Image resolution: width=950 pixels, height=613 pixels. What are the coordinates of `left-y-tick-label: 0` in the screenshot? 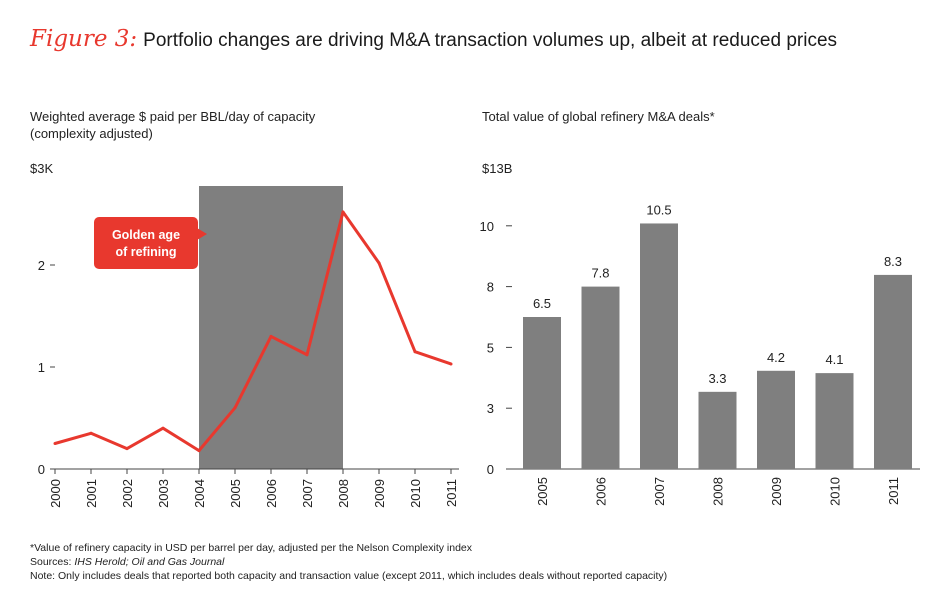 It's located at (41, 469).